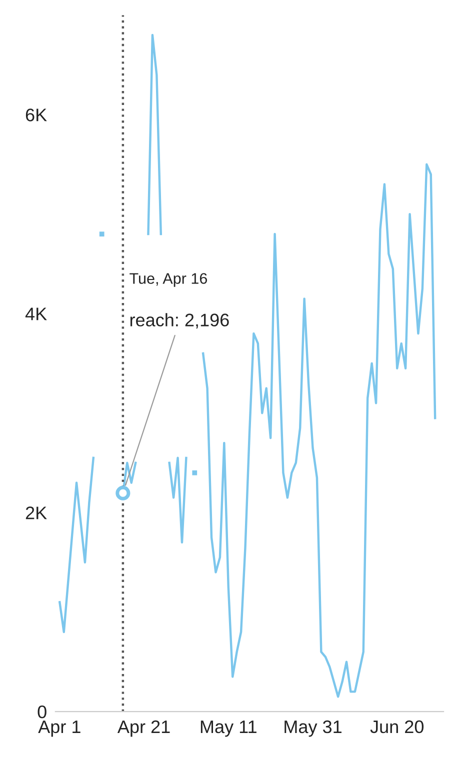 The image size is (462, 757). I want to click on y-tick-label: 0, so click(42, 712).